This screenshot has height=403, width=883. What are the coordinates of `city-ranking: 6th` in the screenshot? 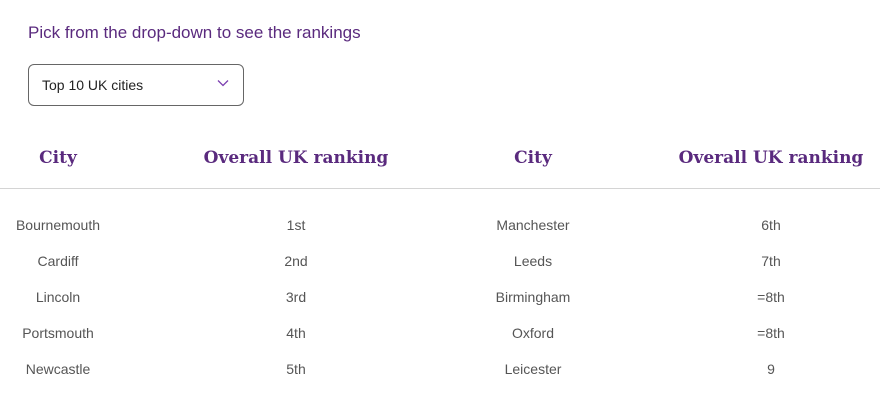 It's located at (771, 225).